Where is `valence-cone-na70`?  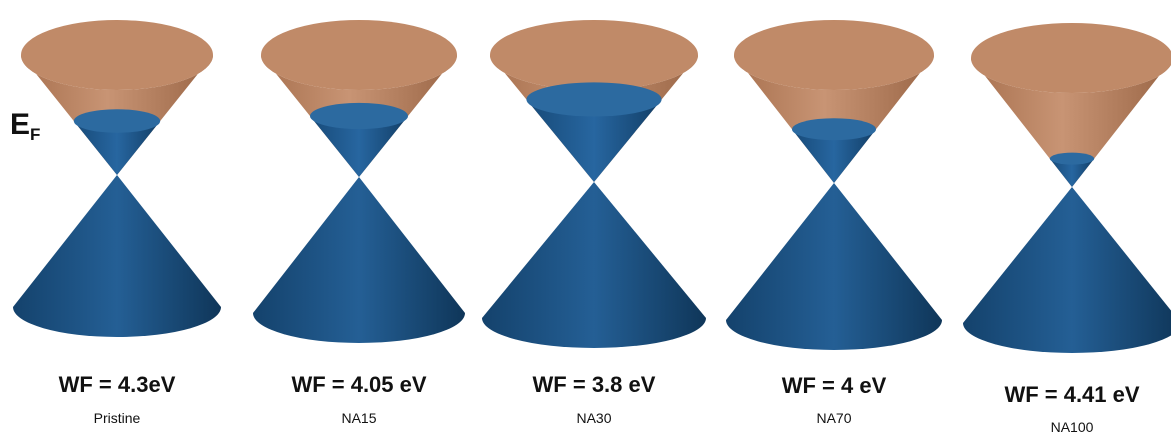 valence-cone-na70 is located at coordinates (834, 266).